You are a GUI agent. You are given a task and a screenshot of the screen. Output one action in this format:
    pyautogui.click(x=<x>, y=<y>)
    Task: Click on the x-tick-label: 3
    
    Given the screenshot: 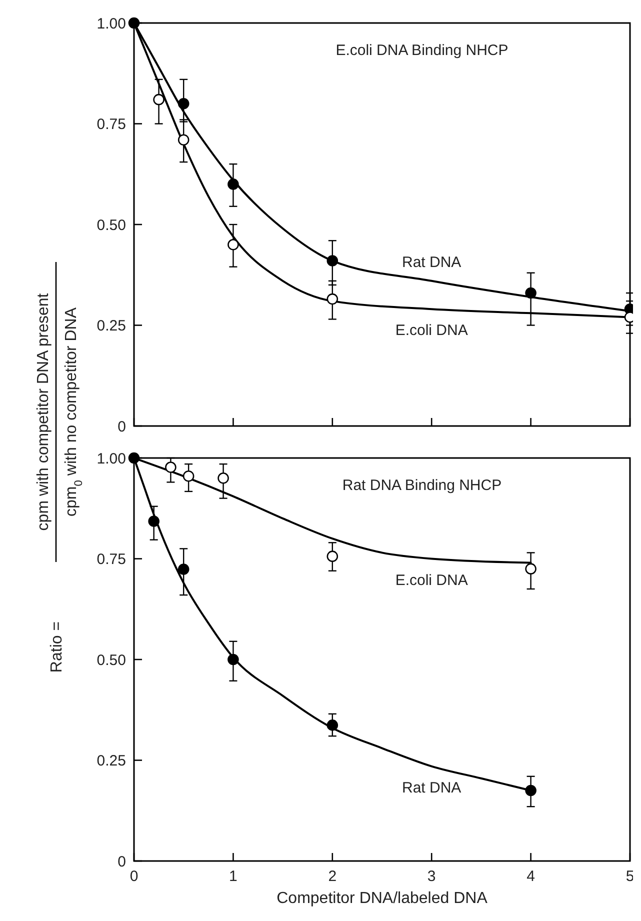 What is the action you would take?
    pyautogui.click(x=431, y=876)
    